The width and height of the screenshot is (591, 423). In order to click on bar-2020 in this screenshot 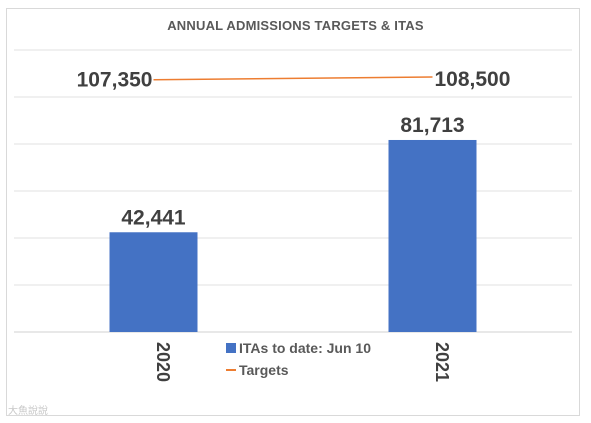, I will do `click(153, 282)`.